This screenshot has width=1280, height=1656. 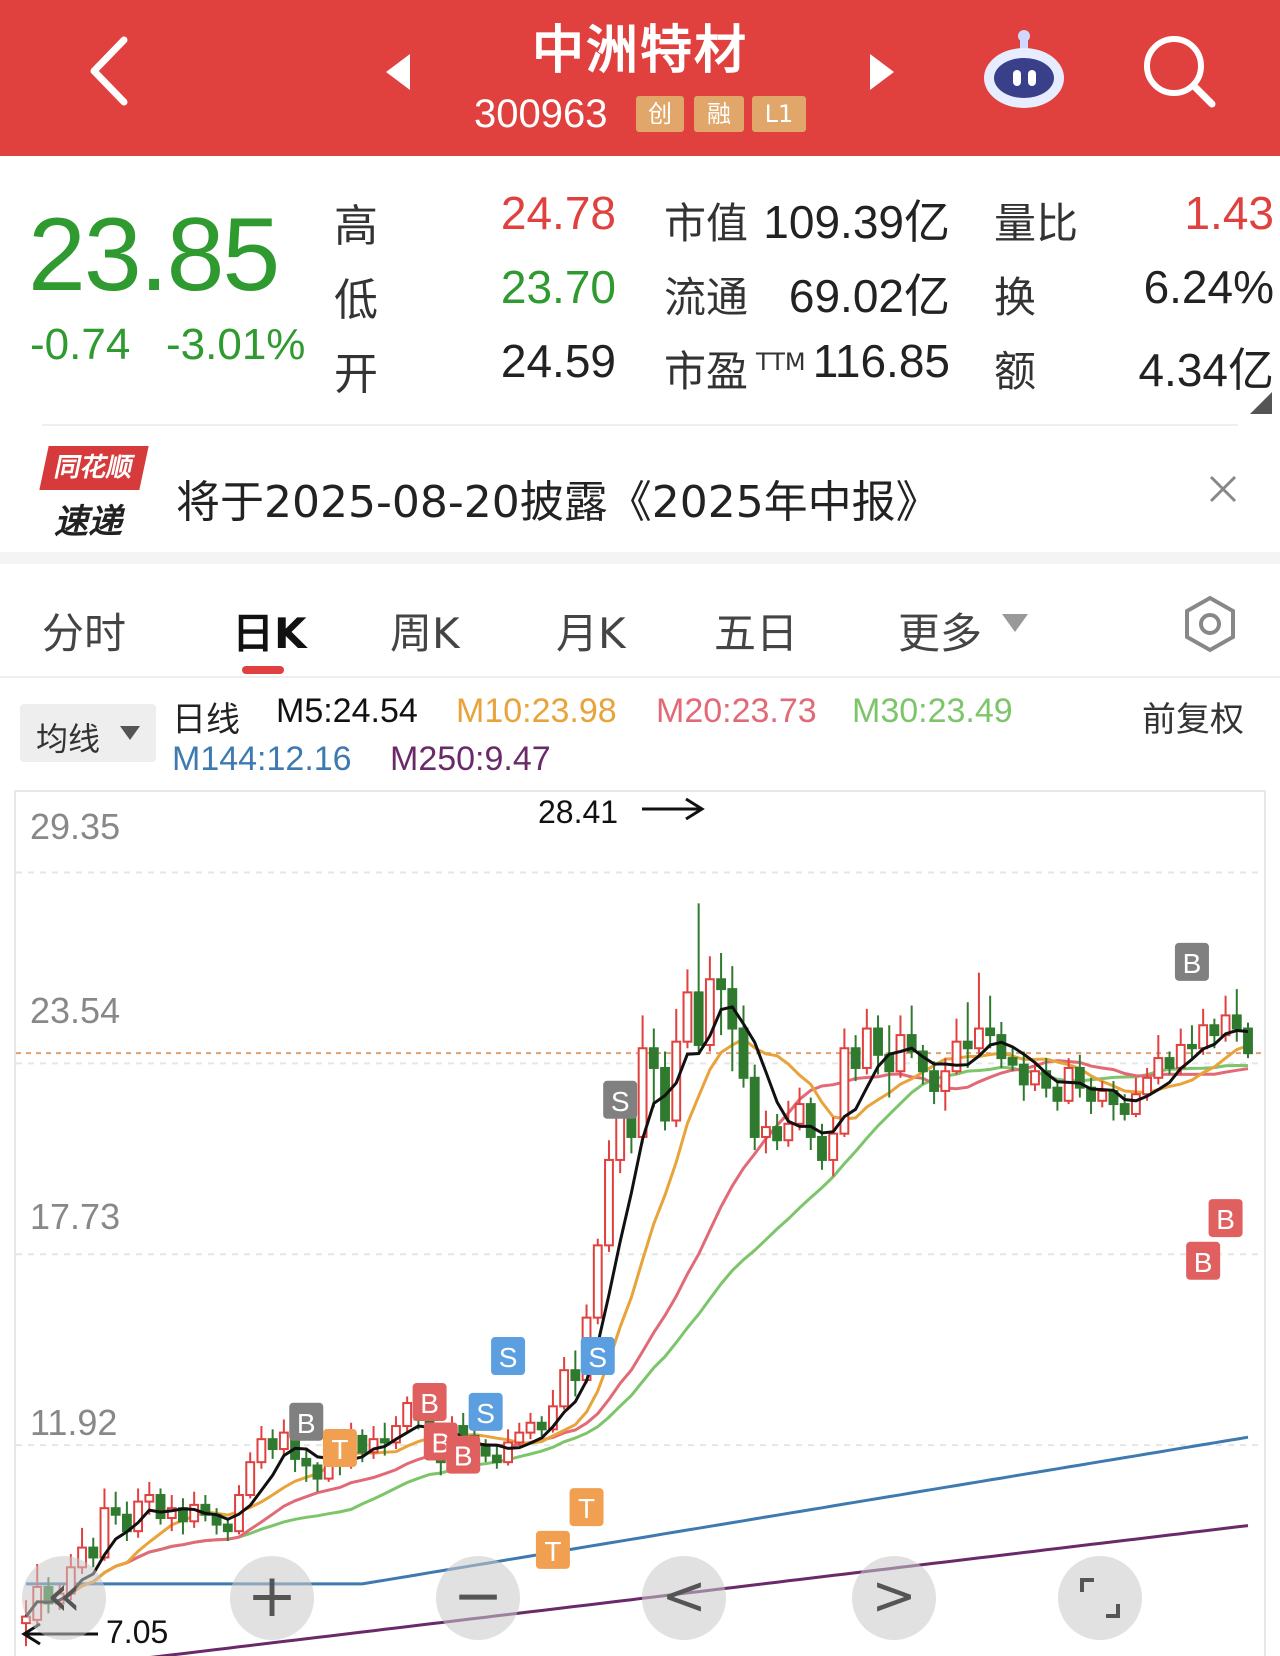 I want to click on fullscreen-icon, so click(x=1100, y=1598).